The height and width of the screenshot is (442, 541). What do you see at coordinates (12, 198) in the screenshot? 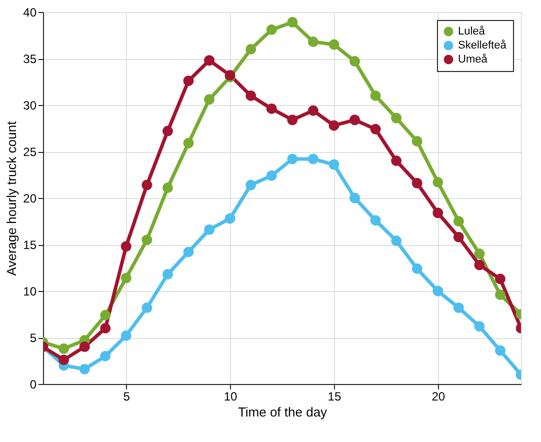
I see `y-axis-title: Average hourly truck count` at bounding box center [12, 198].